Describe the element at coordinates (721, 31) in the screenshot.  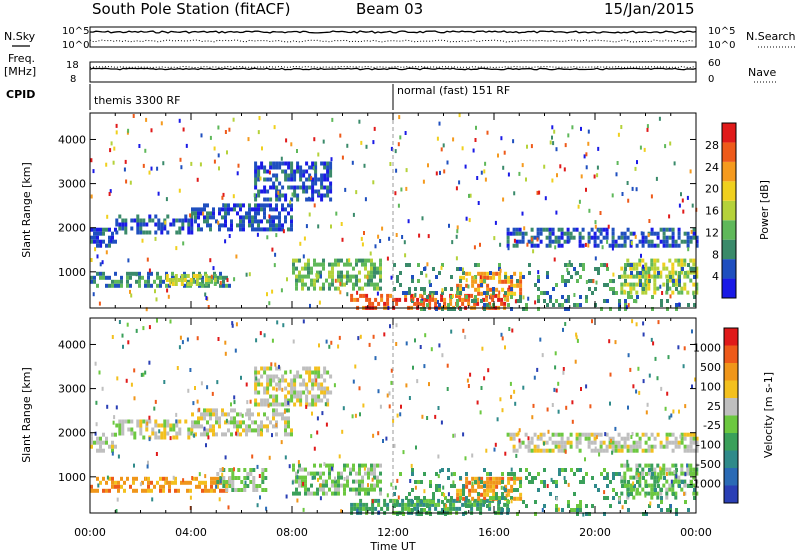
I see `nsearch-tick-top: 10^5` at that location.